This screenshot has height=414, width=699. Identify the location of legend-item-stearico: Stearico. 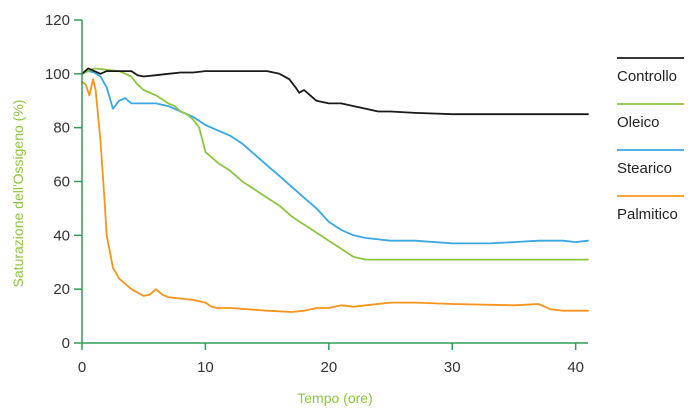
(650, 163).